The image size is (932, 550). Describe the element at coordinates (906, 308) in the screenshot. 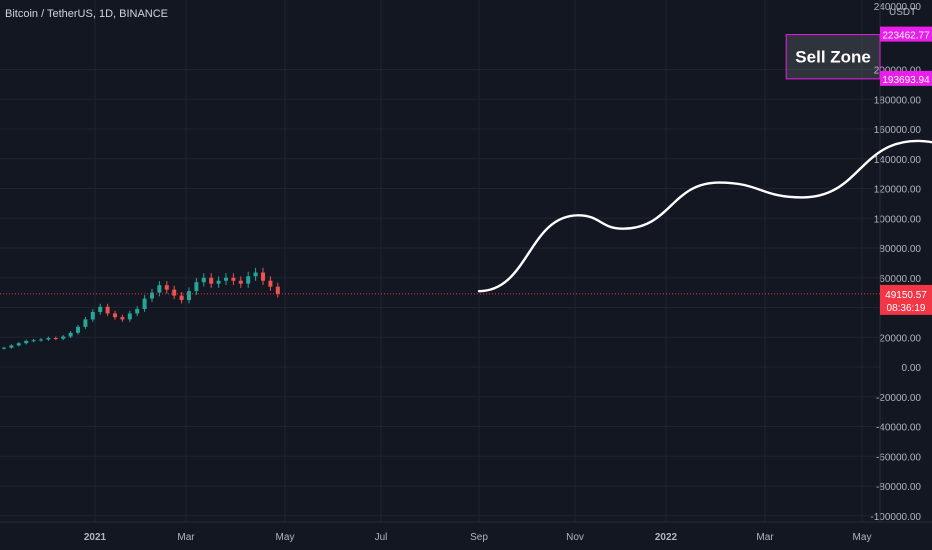

I see `countdown-label: 08:36:19` at that location.